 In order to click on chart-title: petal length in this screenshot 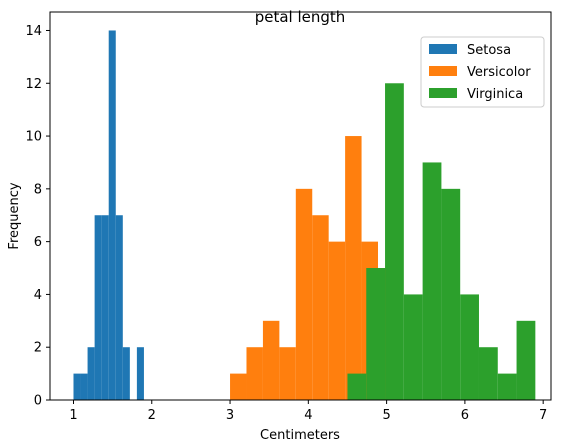, I will do `click(300, 17)`.